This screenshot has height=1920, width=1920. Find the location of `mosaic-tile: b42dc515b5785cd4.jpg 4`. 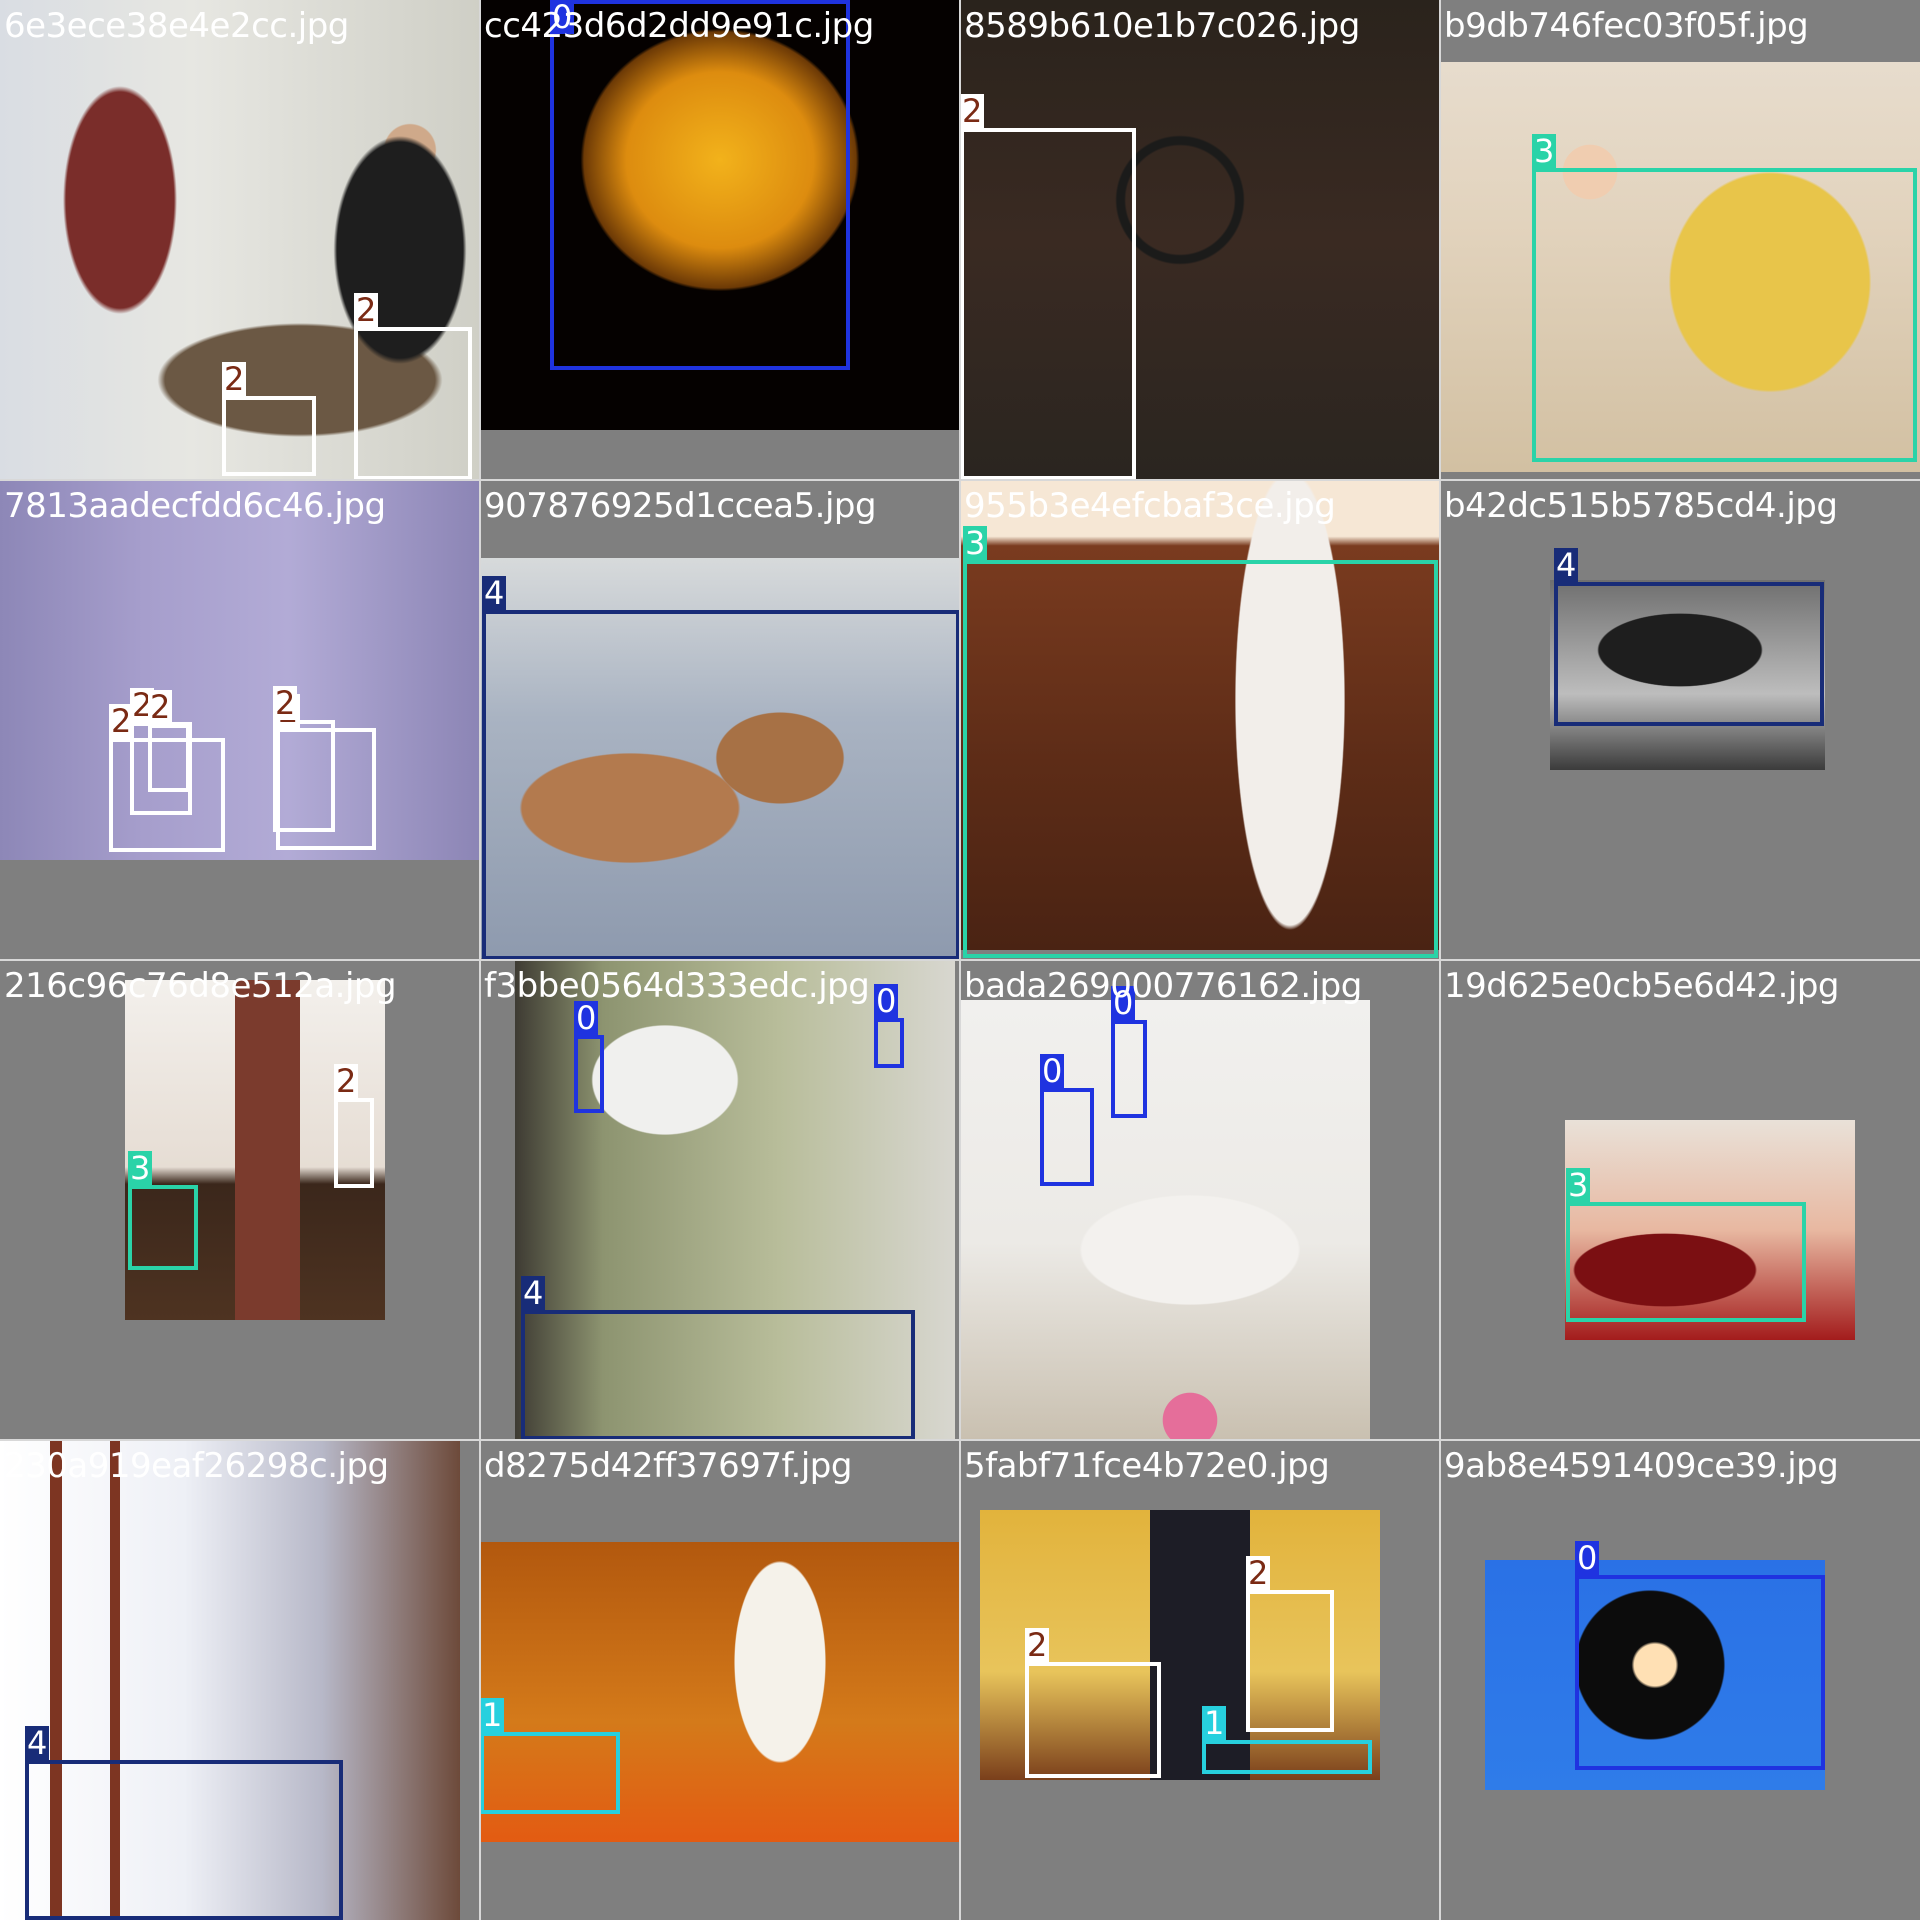

mosaic-tile: b42dc515b5785cd4.jpg 4 is located at coordinates (1680, 720).